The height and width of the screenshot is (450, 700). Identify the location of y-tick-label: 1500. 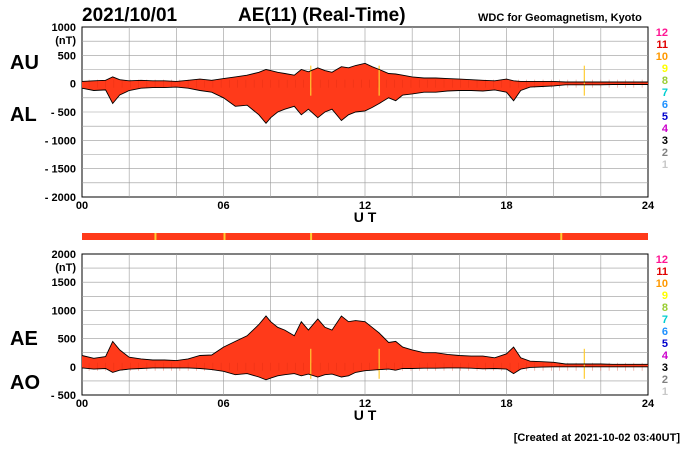
(64, 283).